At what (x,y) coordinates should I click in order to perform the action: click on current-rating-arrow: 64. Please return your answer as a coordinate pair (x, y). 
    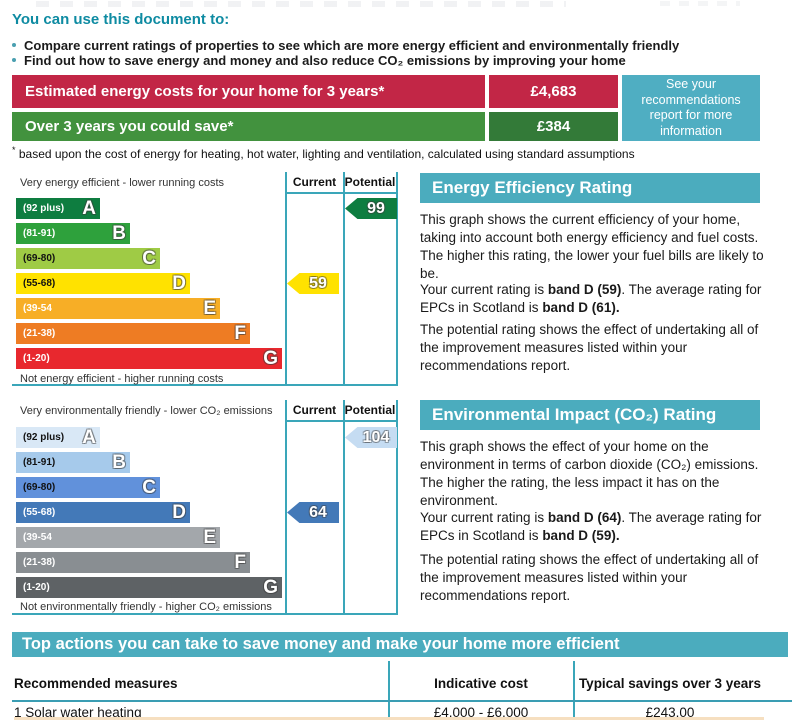
    Looking at the image, I should click on (313, 512).